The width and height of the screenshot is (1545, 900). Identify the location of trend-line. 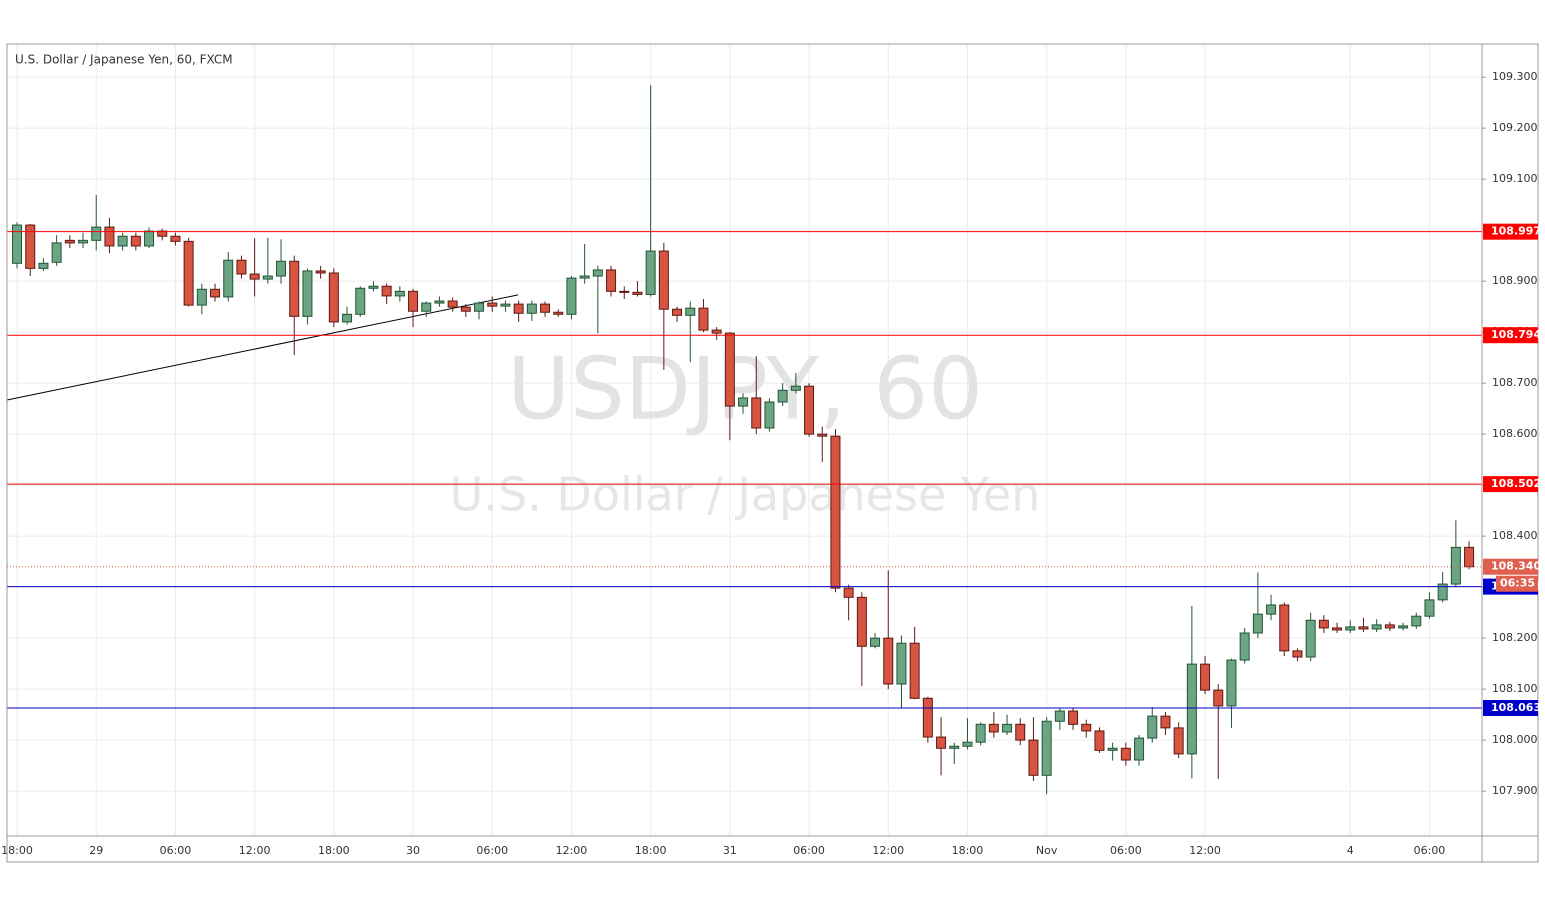
(262, 347).